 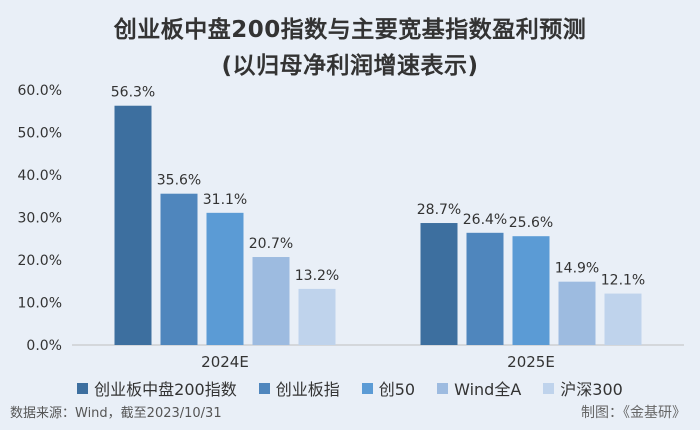 What do you see at coordinates (40, 176) in the screenshot?
I see `y-tick-label: 40.0%` at bounding box center [40, 176].